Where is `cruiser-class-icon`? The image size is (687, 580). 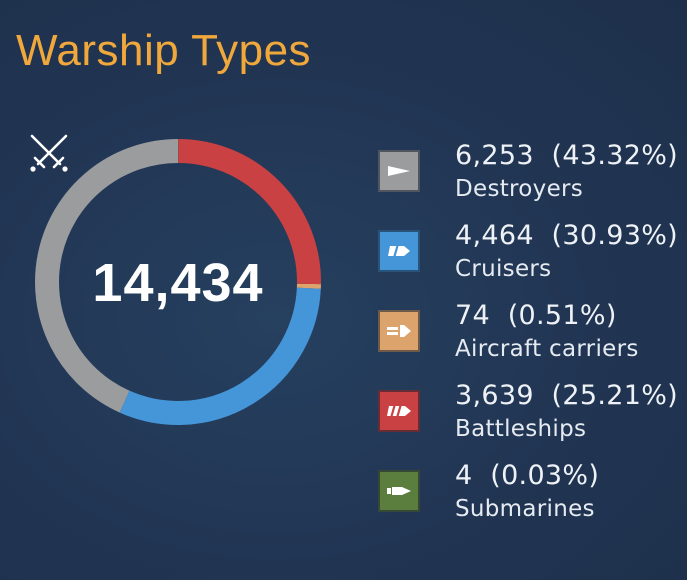
cruiser-class-icon is located at coordinates (399, 251).